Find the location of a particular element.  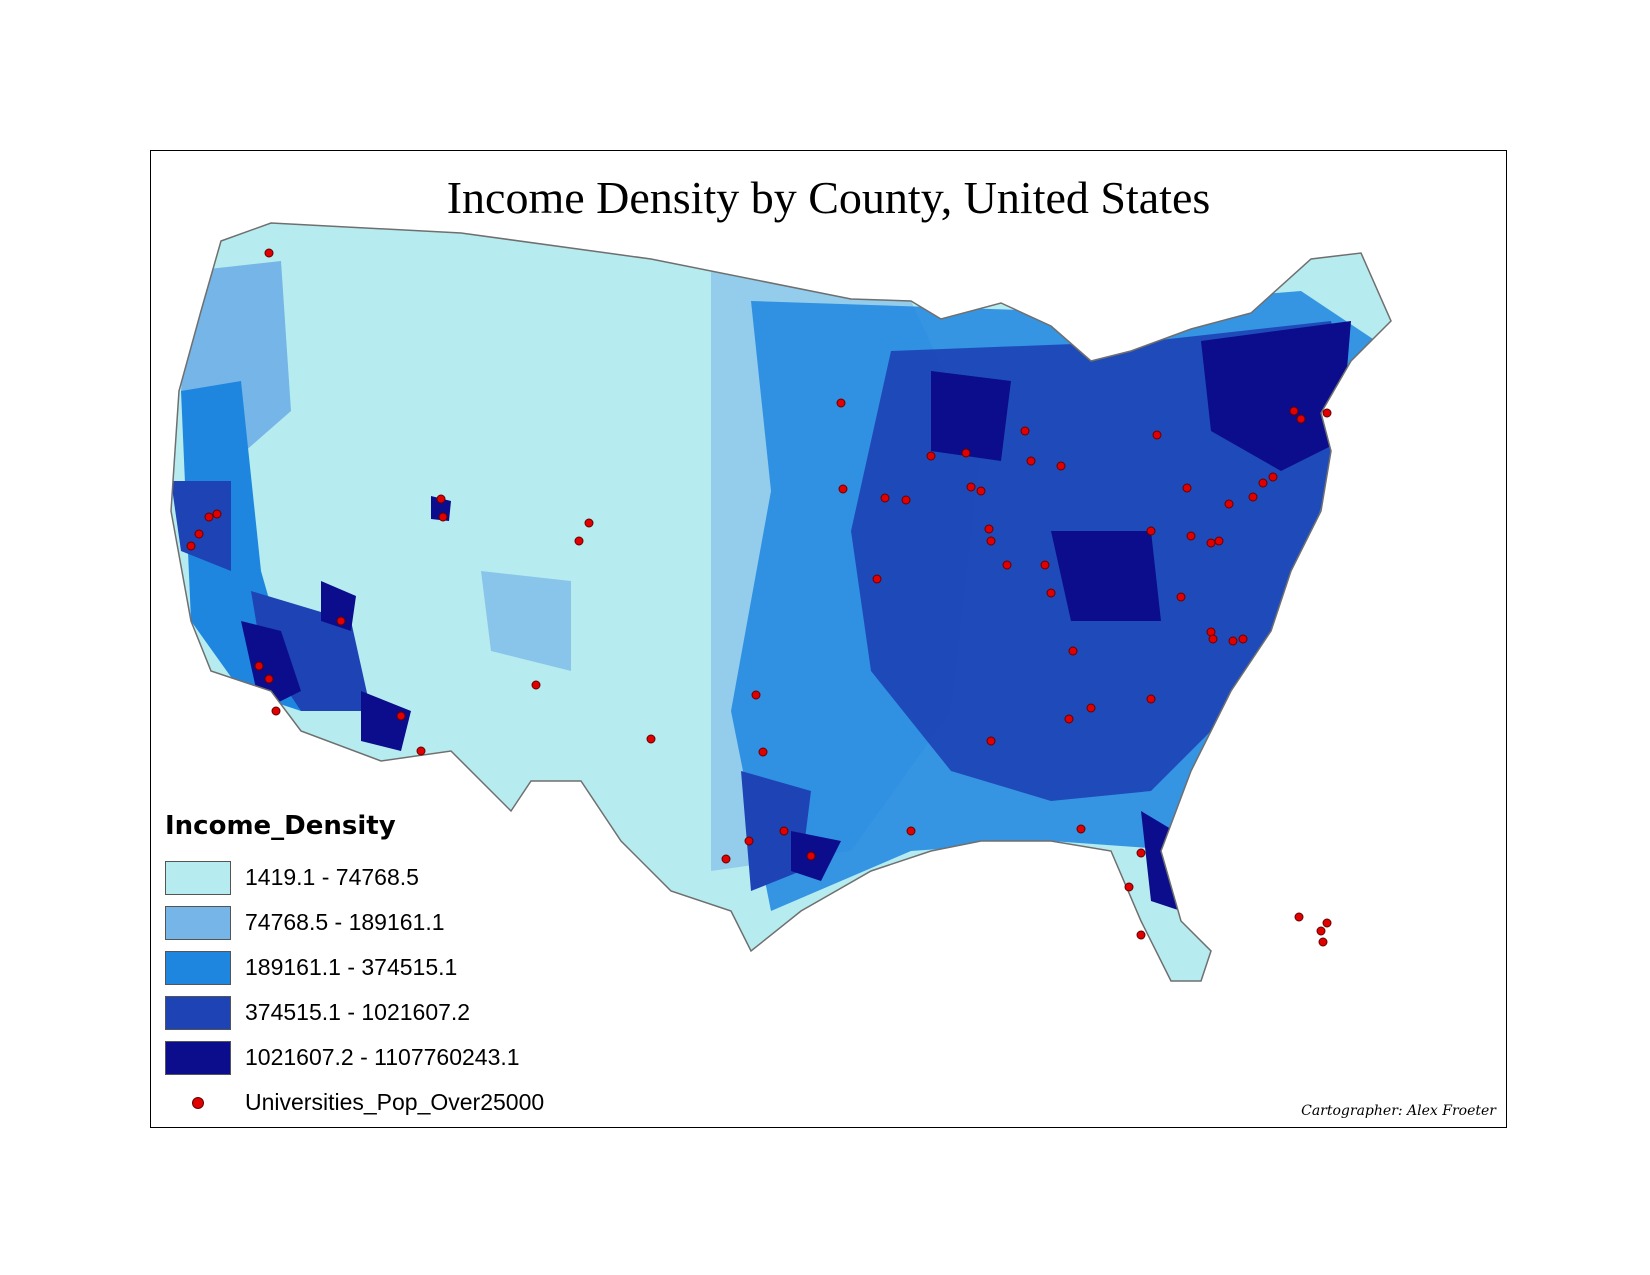

legend-item: 1021607.2 - 1107760243.1 is located at coordinates (395, 1057).